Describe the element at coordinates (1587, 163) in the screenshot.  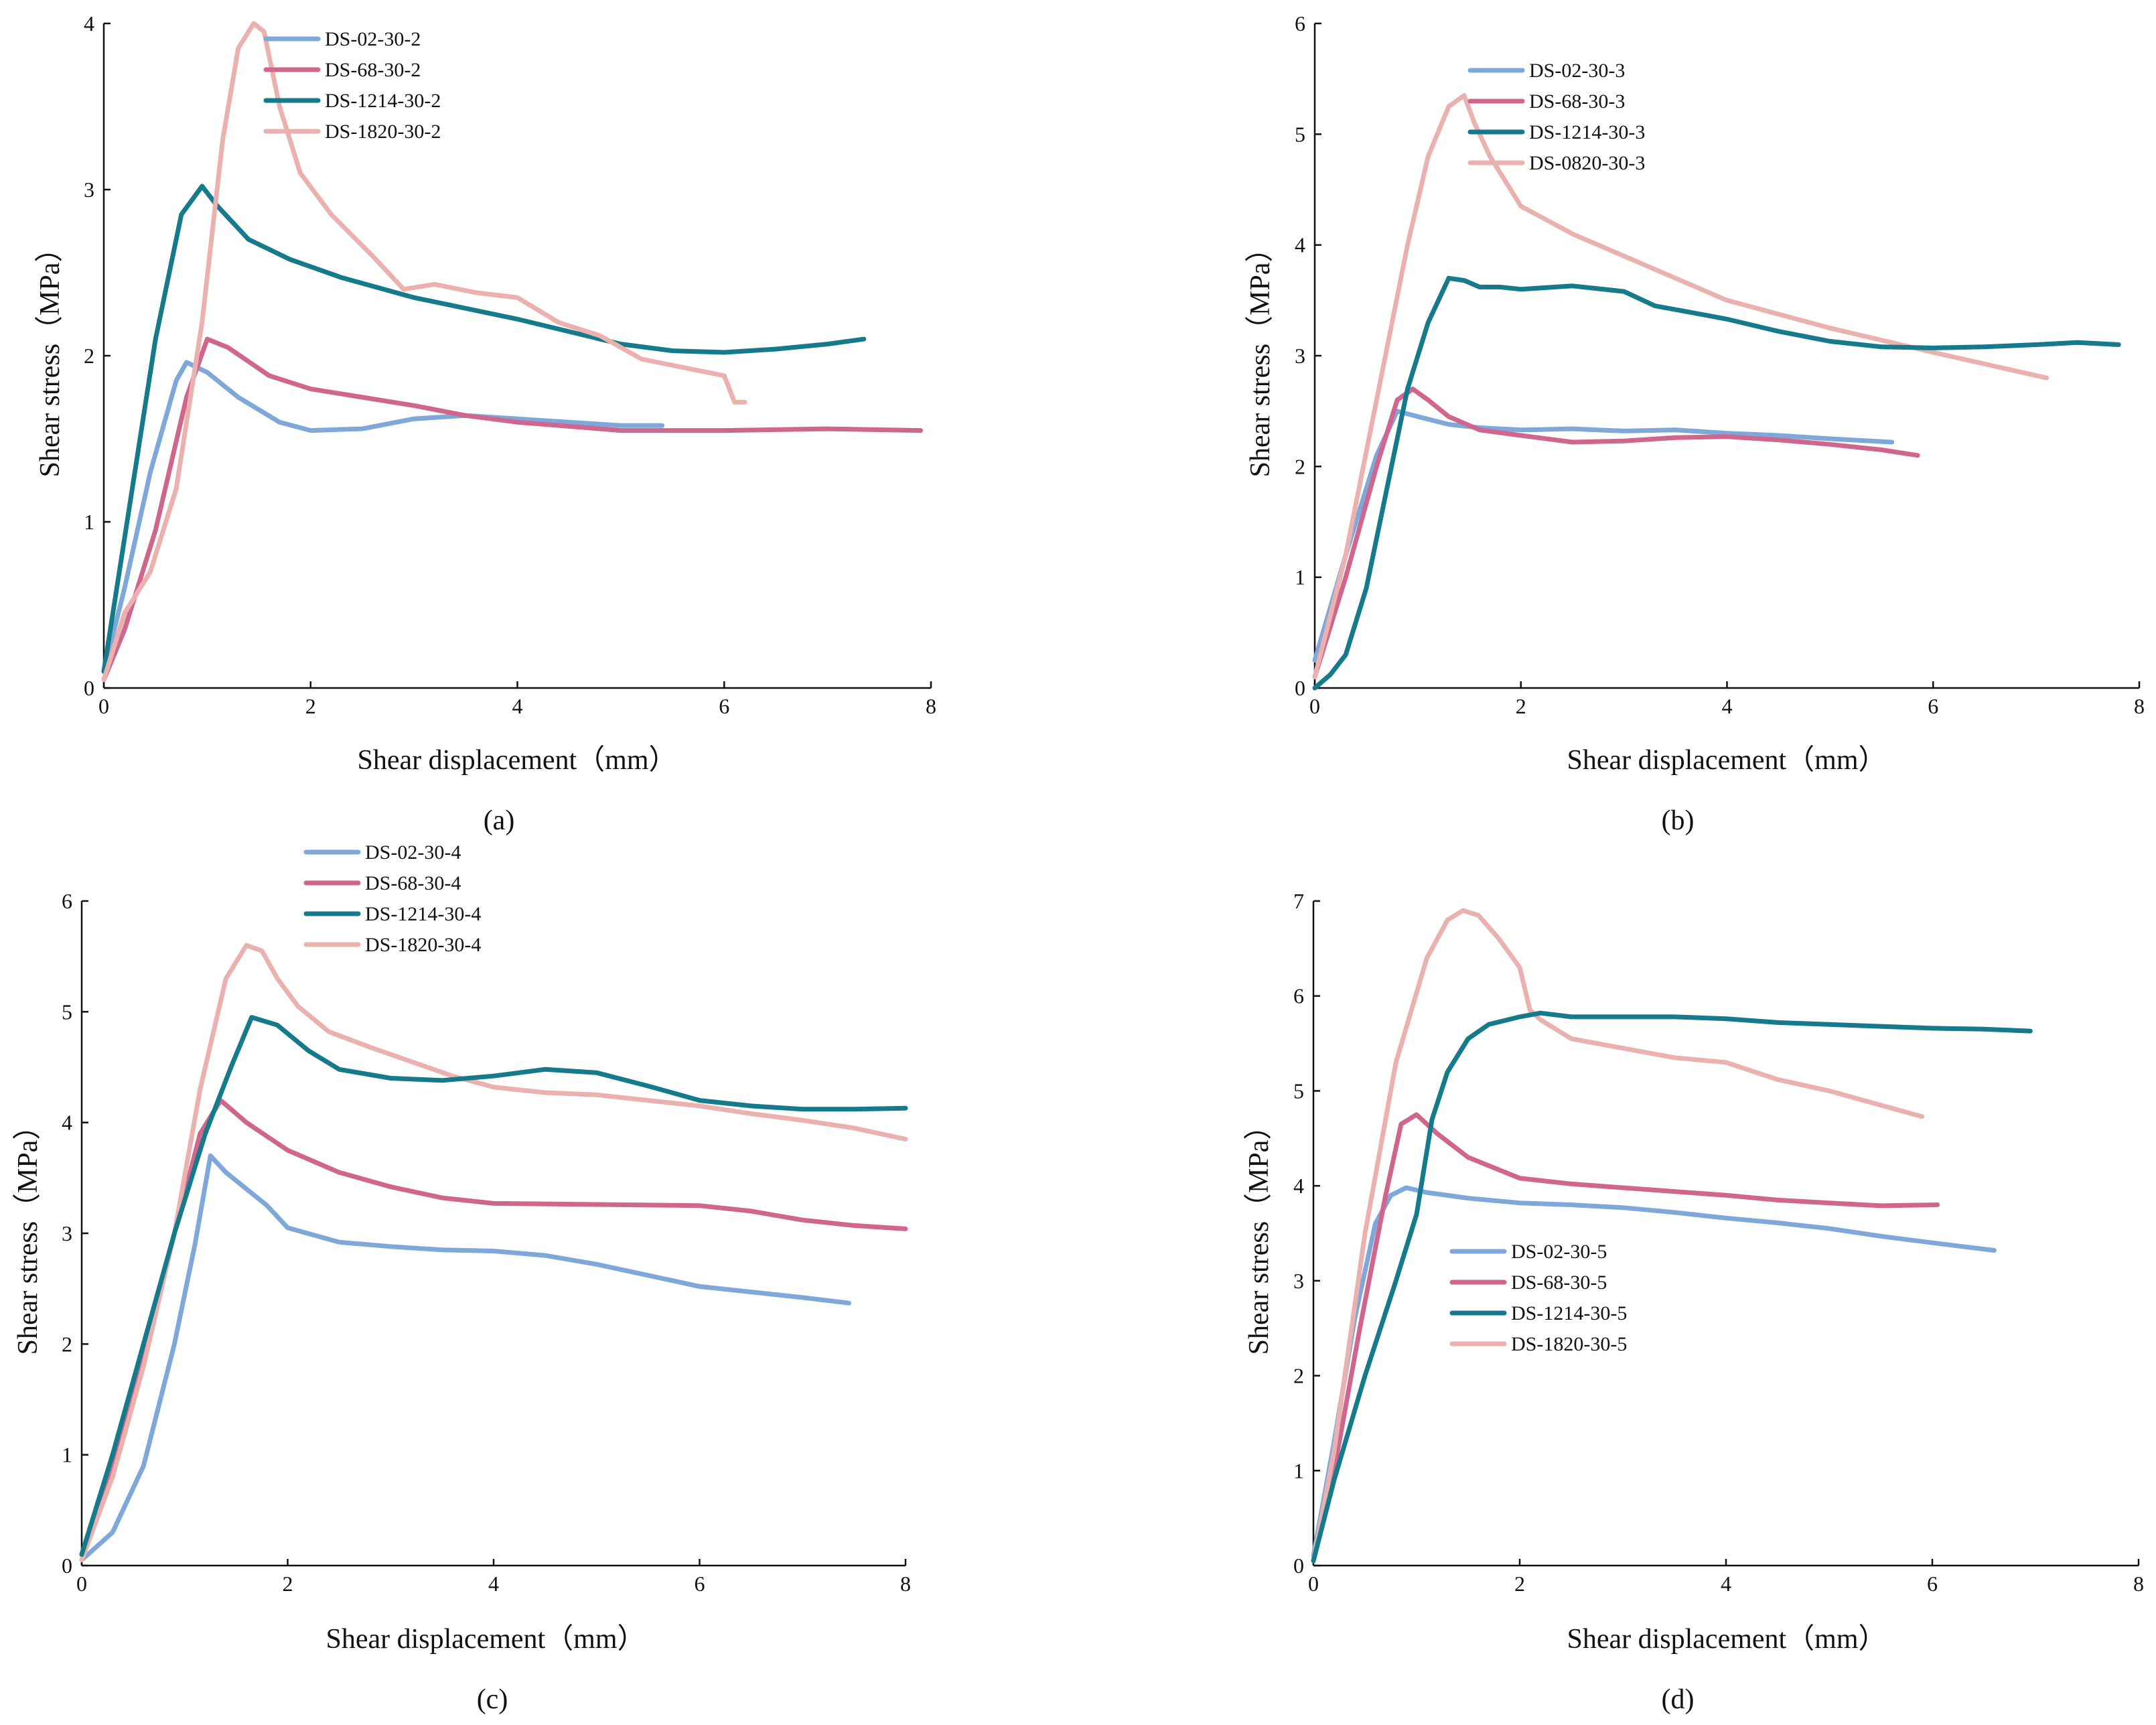
I see `legend-label: DS-0820-30-3` at that location.